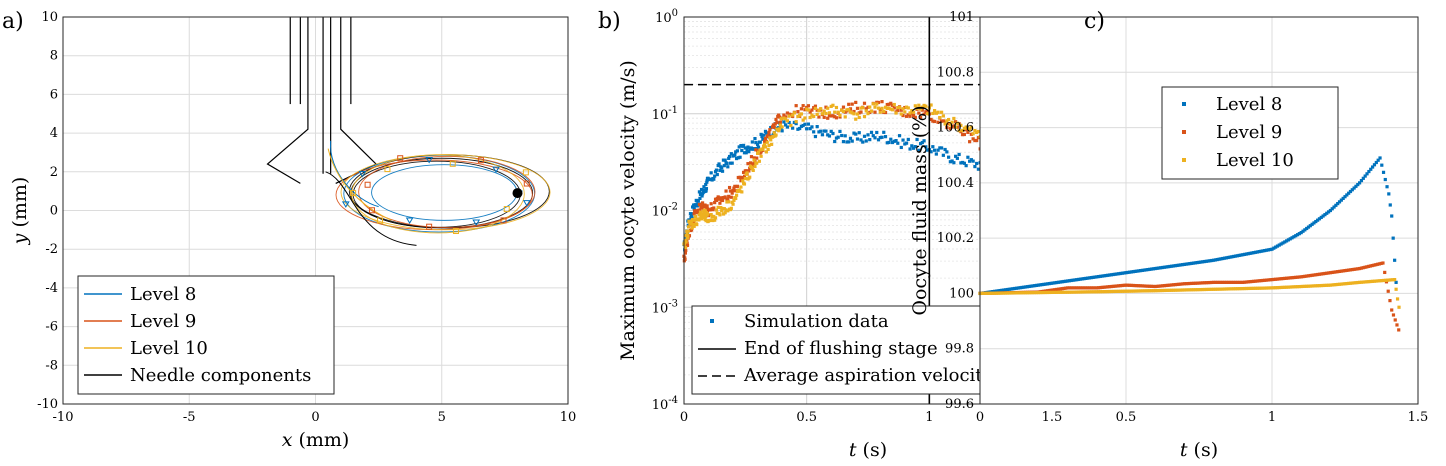 Image resolution: width=1446 pixels, height=466 pixels. I want to click on panel-a-ytick-label-2: -6, so click(51, 327).